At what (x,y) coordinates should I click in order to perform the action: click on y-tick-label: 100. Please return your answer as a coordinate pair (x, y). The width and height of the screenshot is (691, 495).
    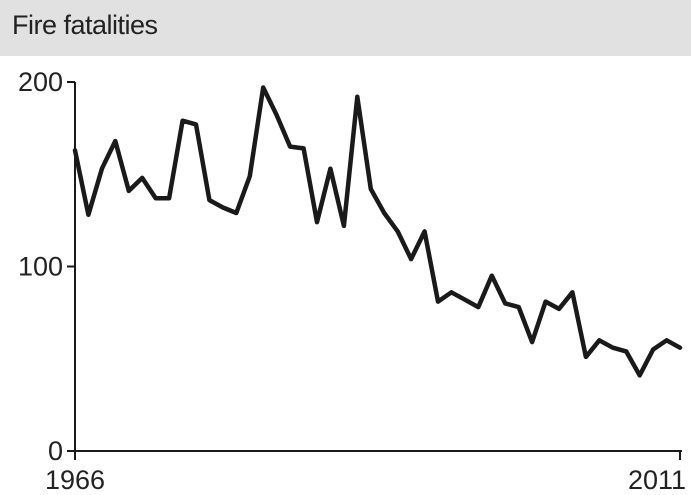
    Looking at the image, I should click on (40, 267).